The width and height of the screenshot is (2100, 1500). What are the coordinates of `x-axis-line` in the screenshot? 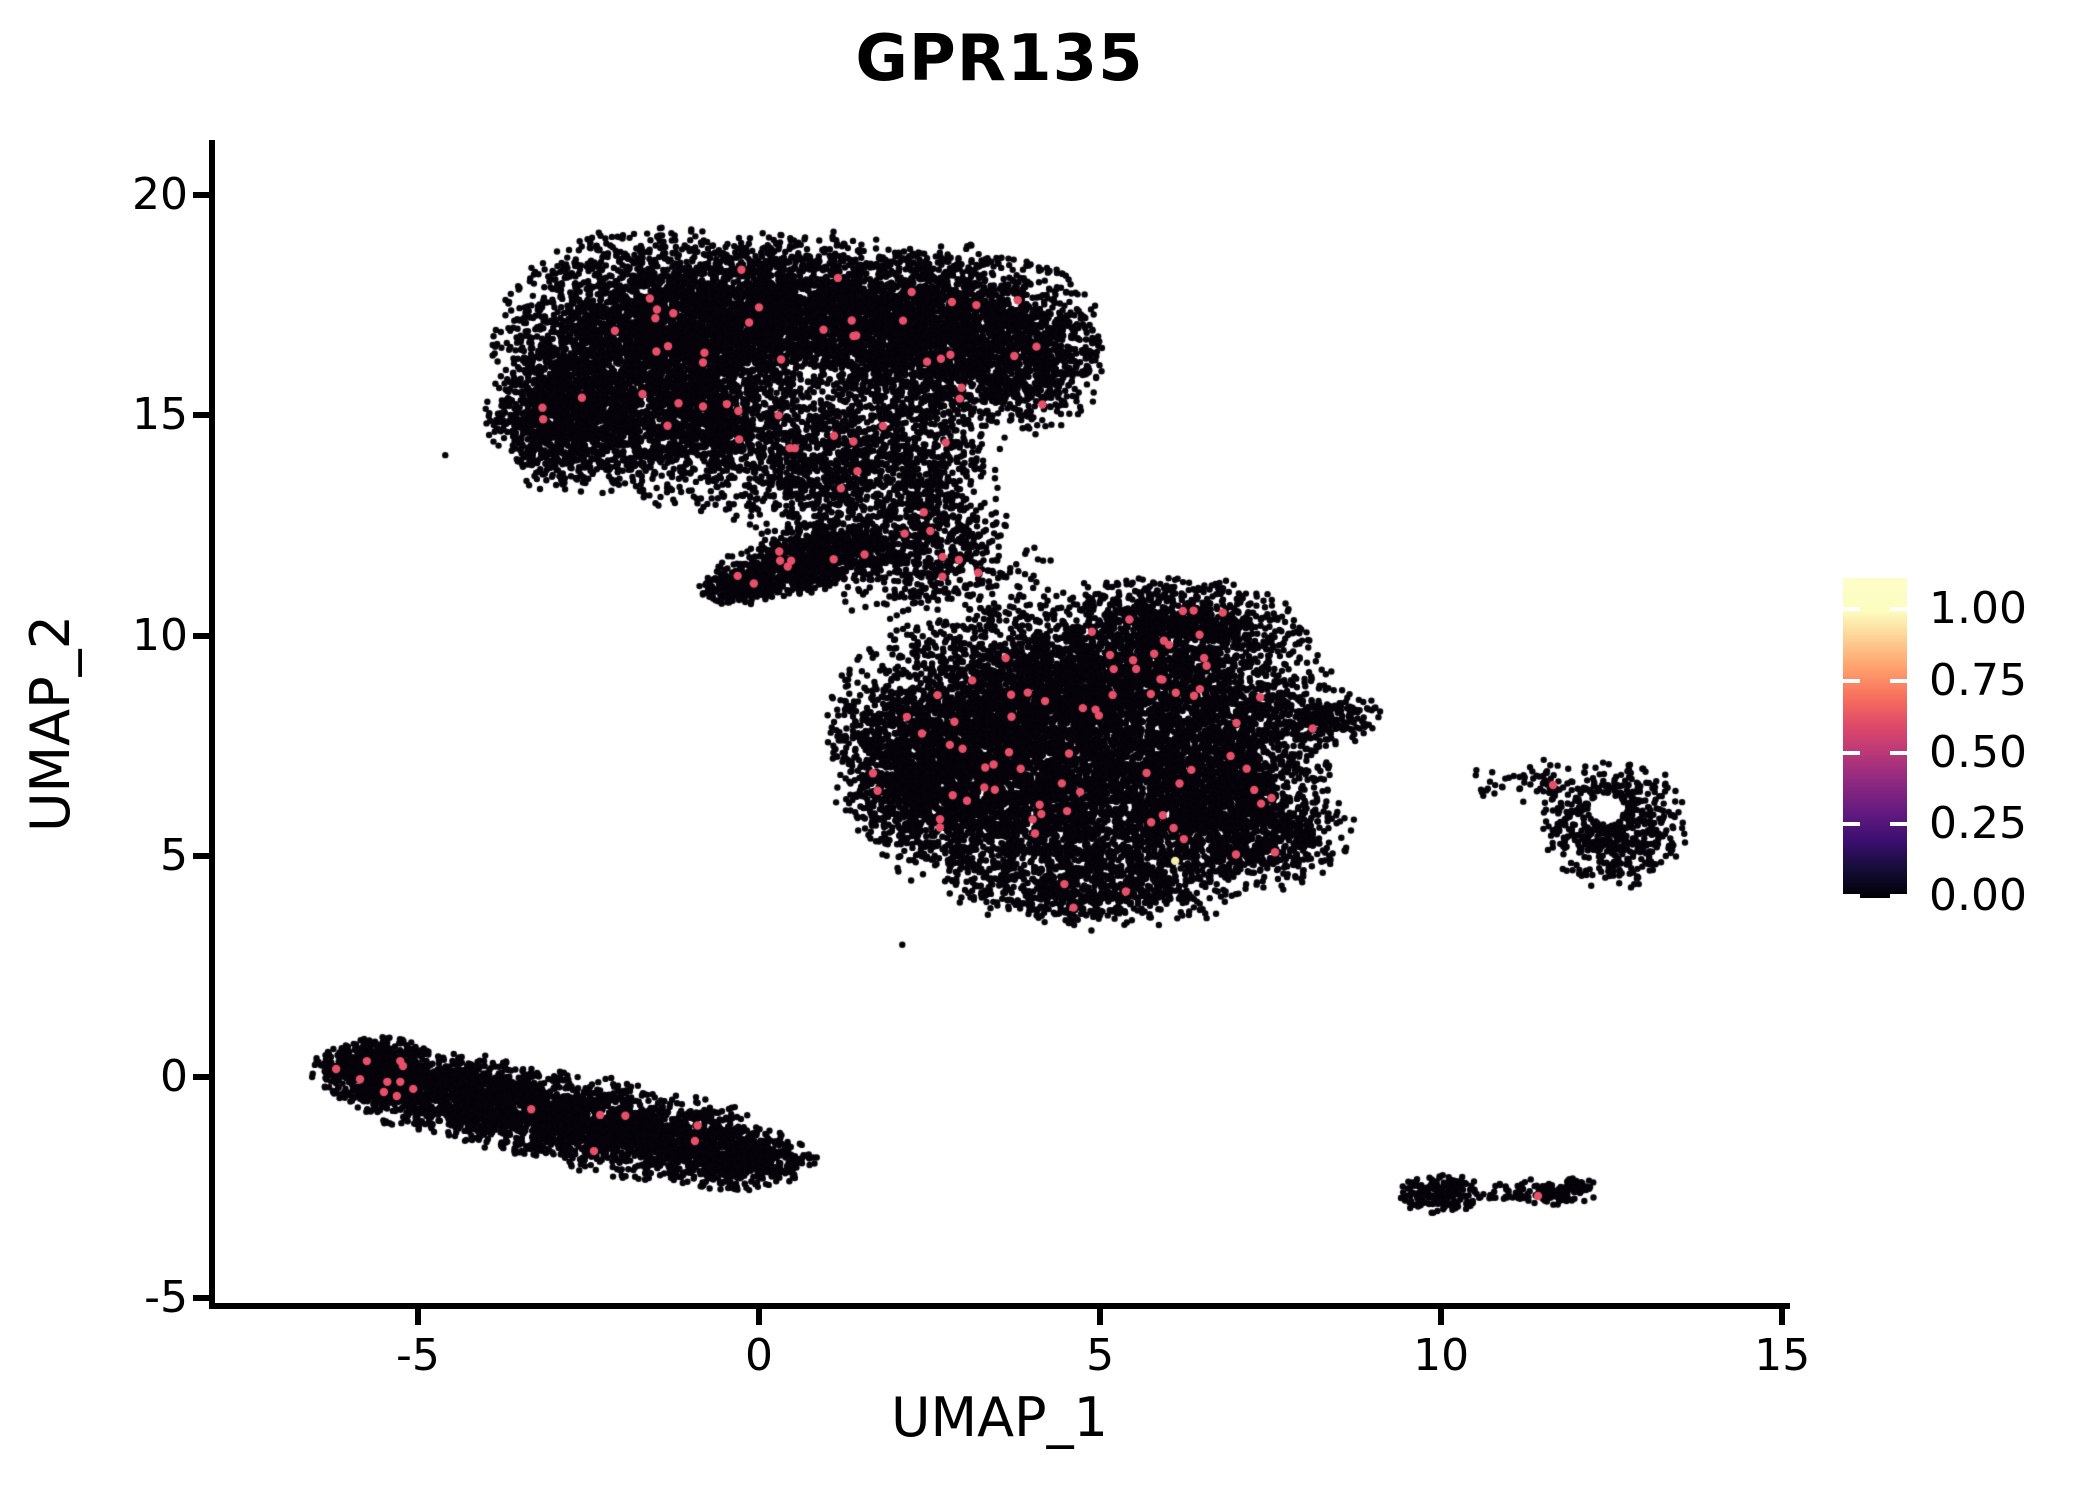 It's located at (999, 1306).